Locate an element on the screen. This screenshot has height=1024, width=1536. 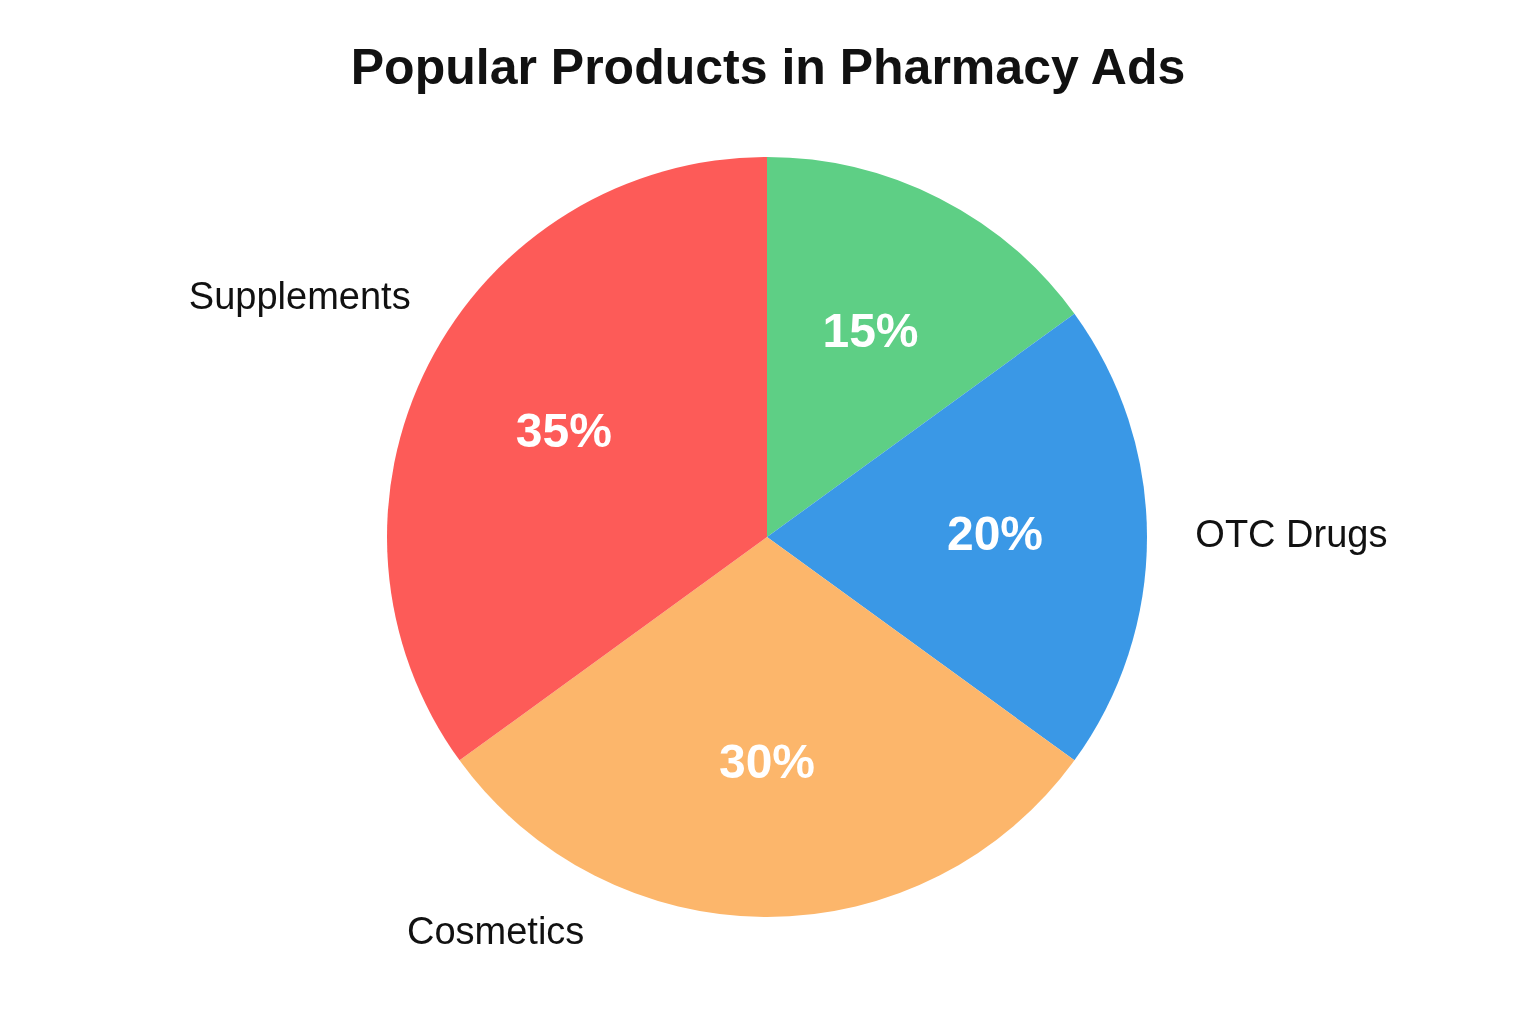
slice-label: Cosmetics is located at coordinates (495, 931).